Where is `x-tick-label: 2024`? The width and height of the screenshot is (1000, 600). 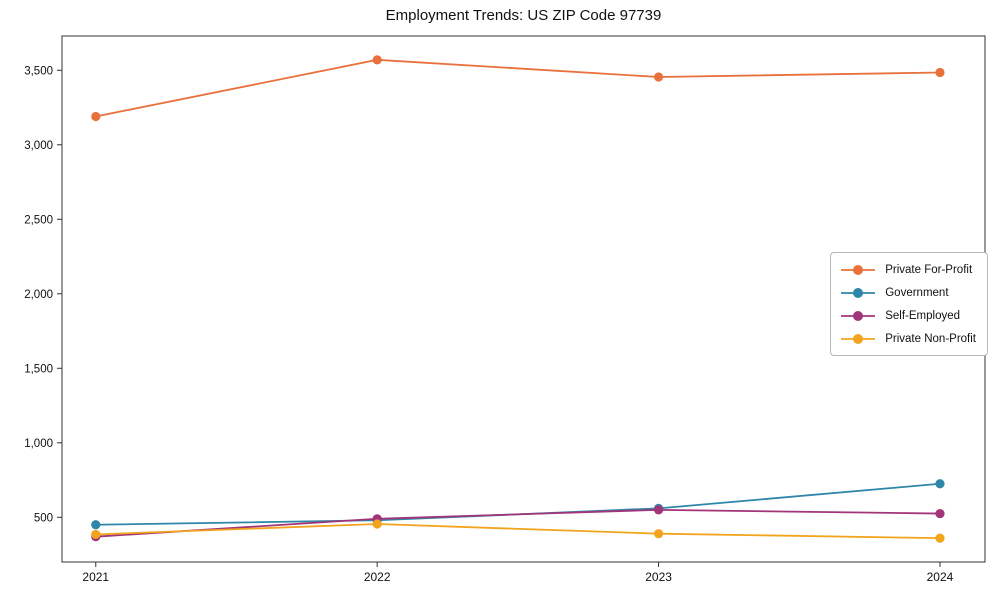
x-tick-label: 2024 is located at coordinates (940, 577).